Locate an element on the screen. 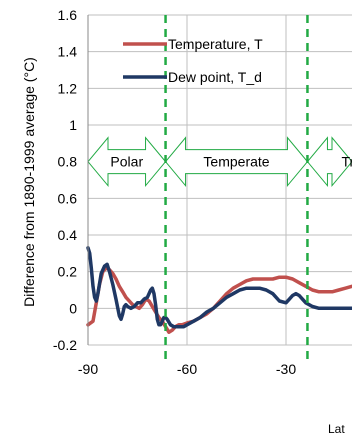 The height and width of the screenshot is (439, 352). y-tick-label: 0.2 is located at coordinates (68, 272).